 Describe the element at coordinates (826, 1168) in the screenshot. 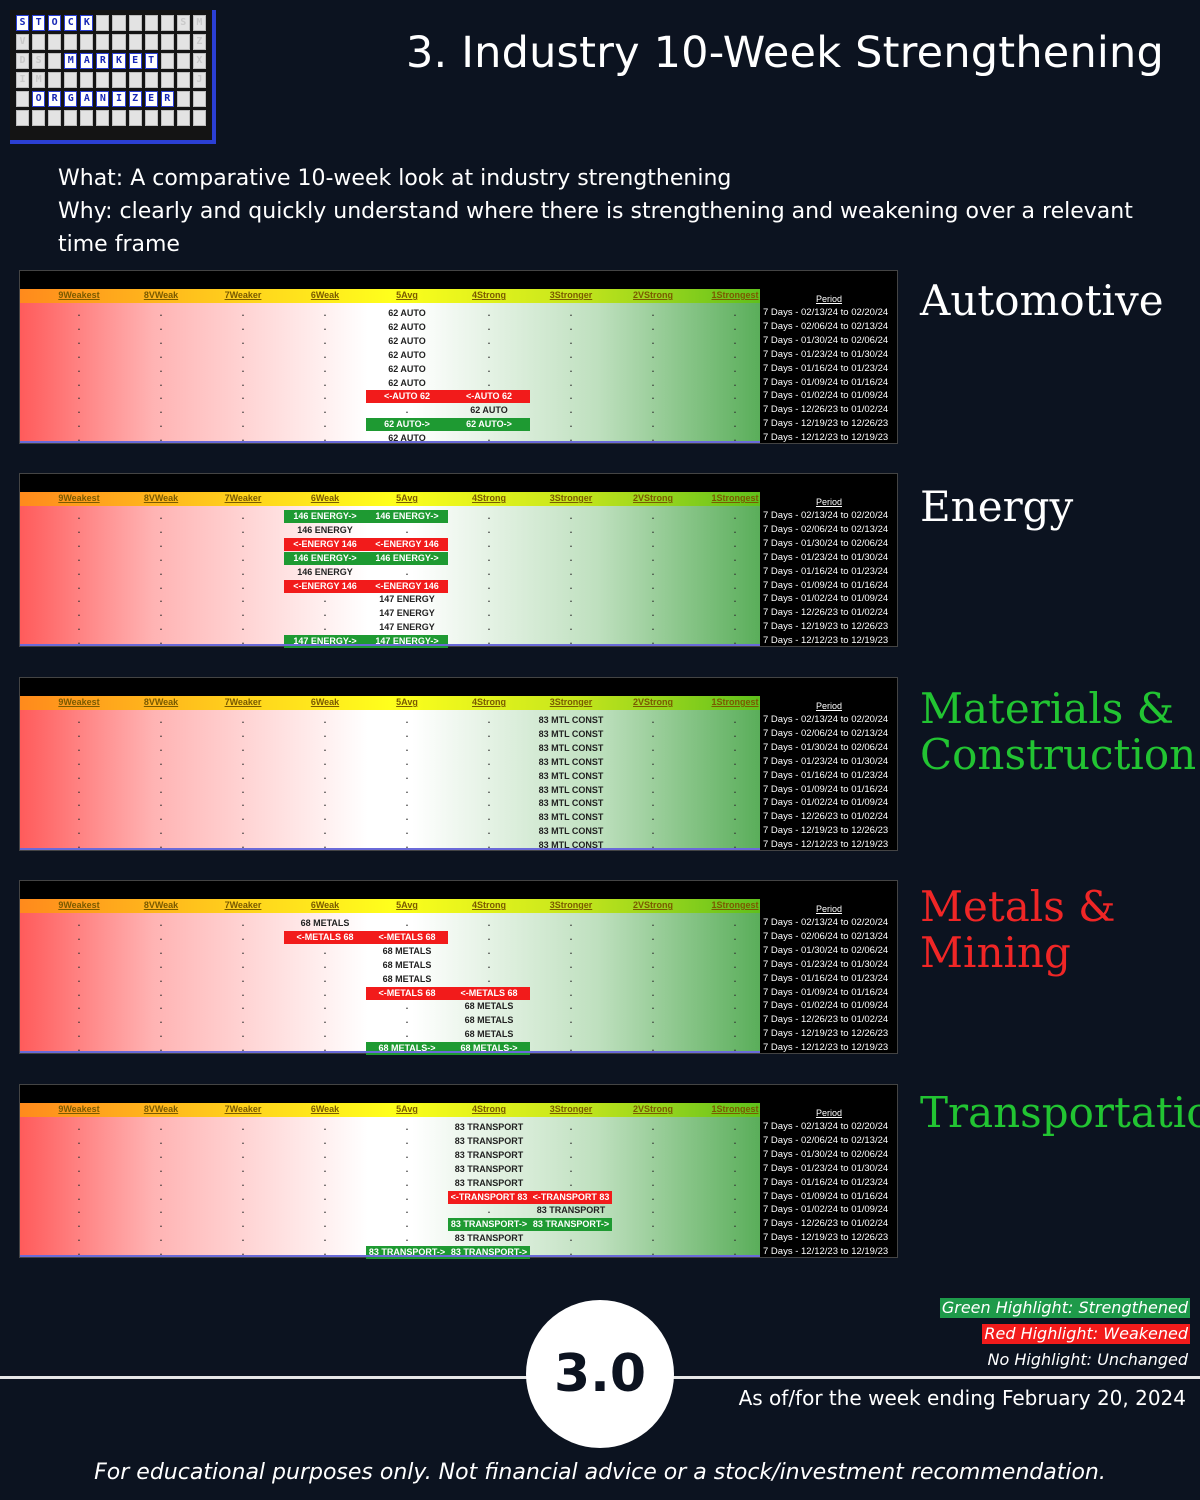

I see `period-label: 7 Days - 01/23/24 to 01/30/24` at that location.